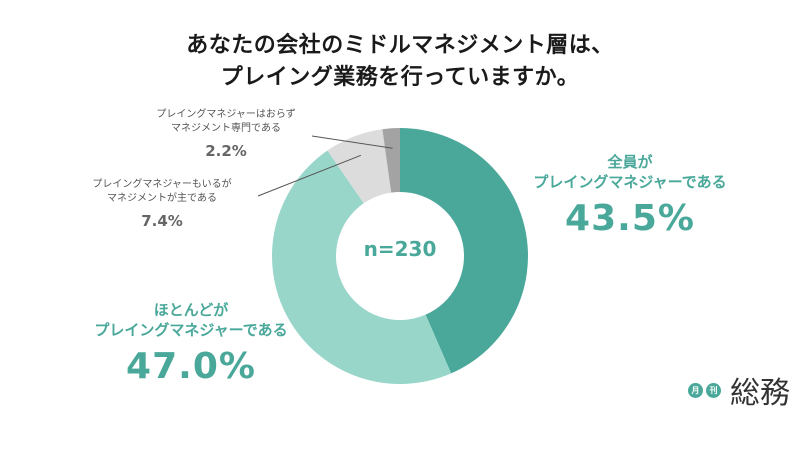 This screenshot has height=450, width=800. Describe the element at coordinates (226, 114) in the screenshot. I see `slice-label-line: プレイングマネジャーはおらず` at that location.